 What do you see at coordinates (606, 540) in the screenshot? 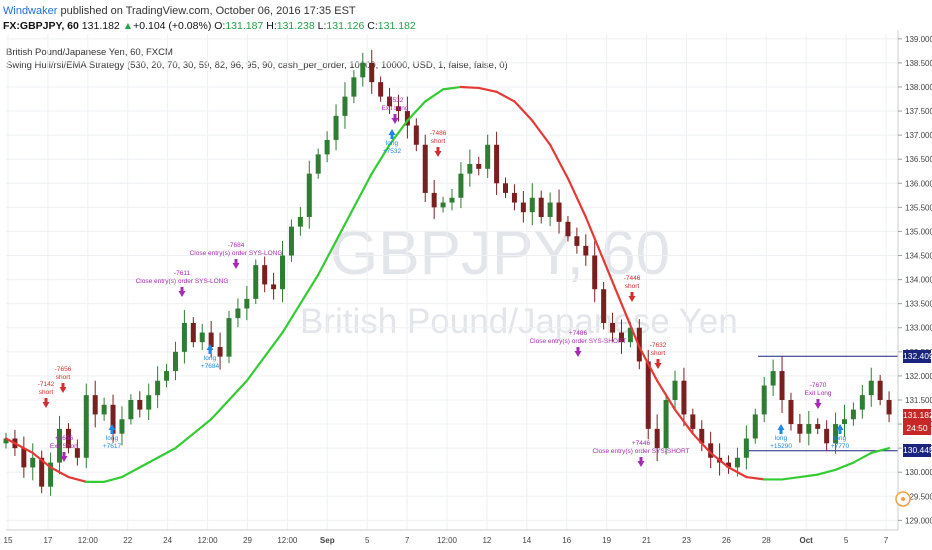
I see `x-tick-label: 19` at bounding box center [606, 540].